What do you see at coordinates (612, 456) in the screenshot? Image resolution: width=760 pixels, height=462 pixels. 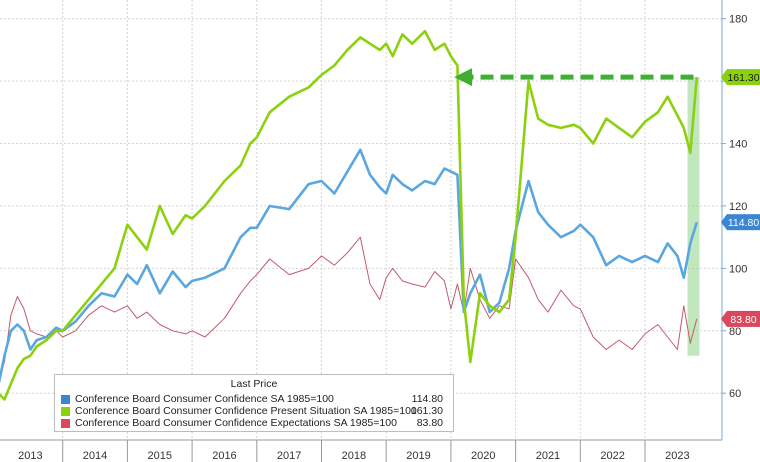 I see `x-tick-label: 2022` at bounding box center [612, 456].